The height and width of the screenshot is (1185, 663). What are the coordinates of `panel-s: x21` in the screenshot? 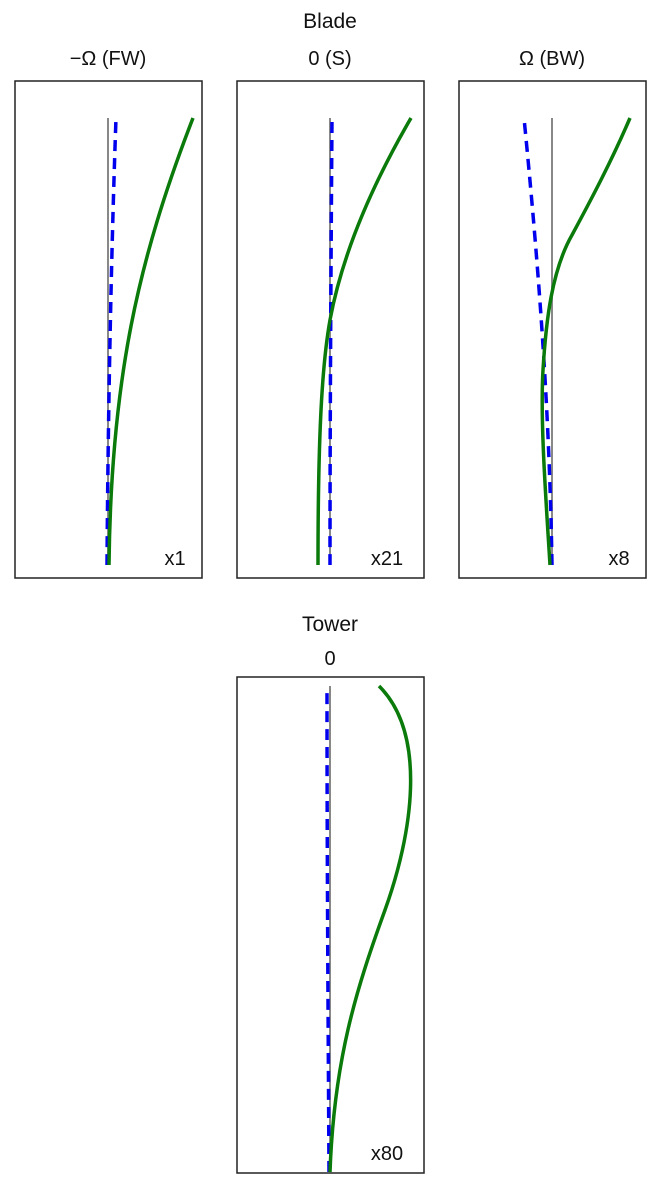 It's located at (330, 329).